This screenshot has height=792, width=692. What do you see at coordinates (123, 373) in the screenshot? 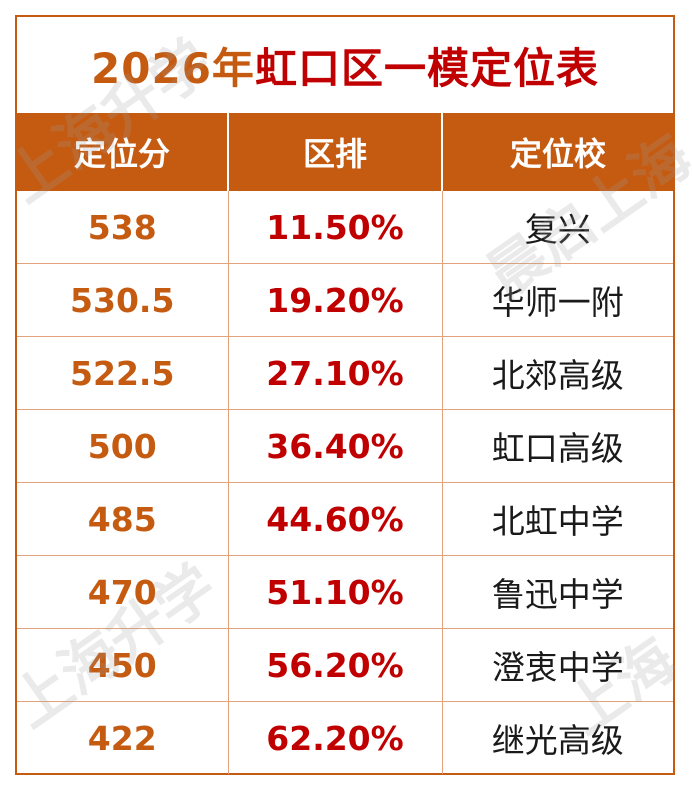
I see `score-cell: 522.5` at bounding box center [123, 373].